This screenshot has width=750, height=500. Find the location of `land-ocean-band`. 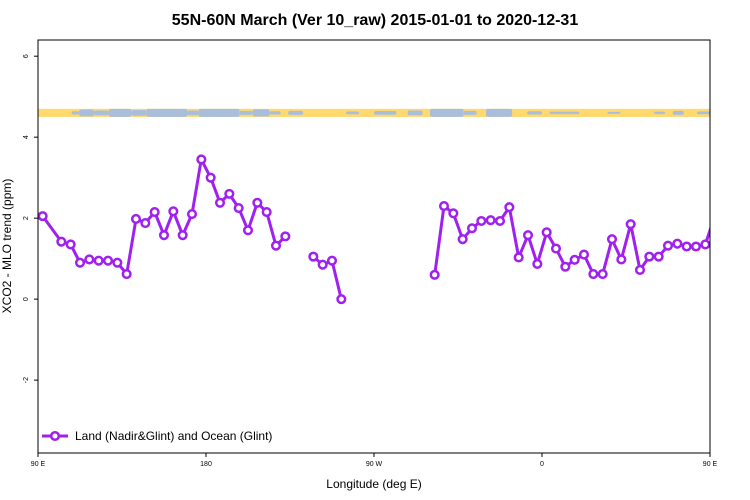

land-ocean-band is located at coordinates (374, 112).